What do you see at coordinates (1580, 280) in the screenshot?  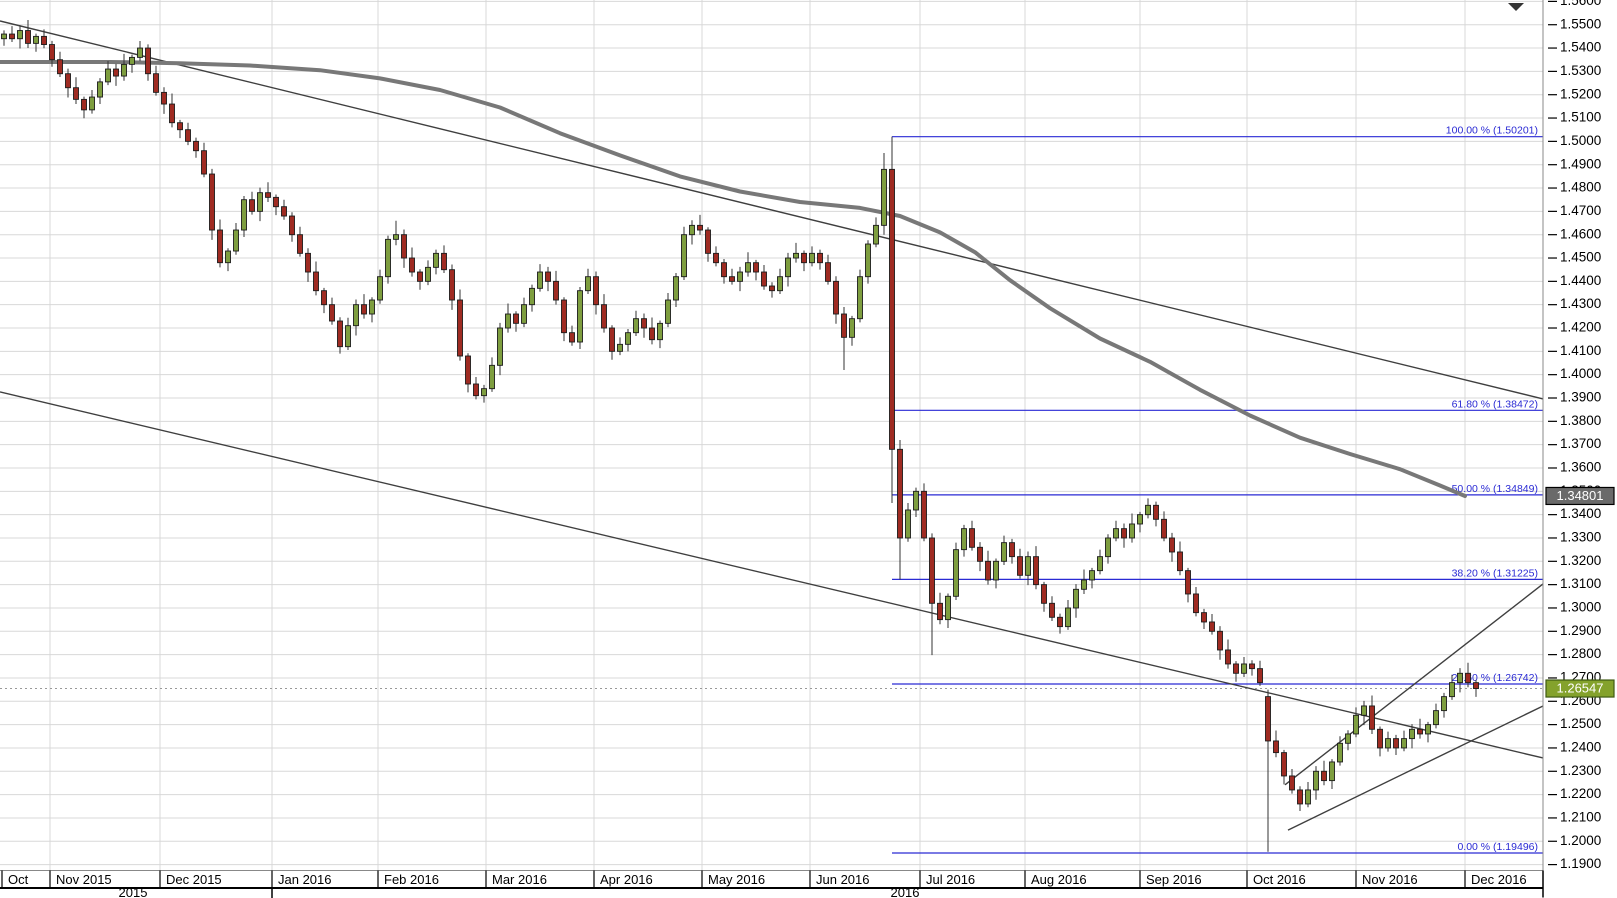 I see `price-axis-label: 1.4400` at bounding box center [1580, 280].